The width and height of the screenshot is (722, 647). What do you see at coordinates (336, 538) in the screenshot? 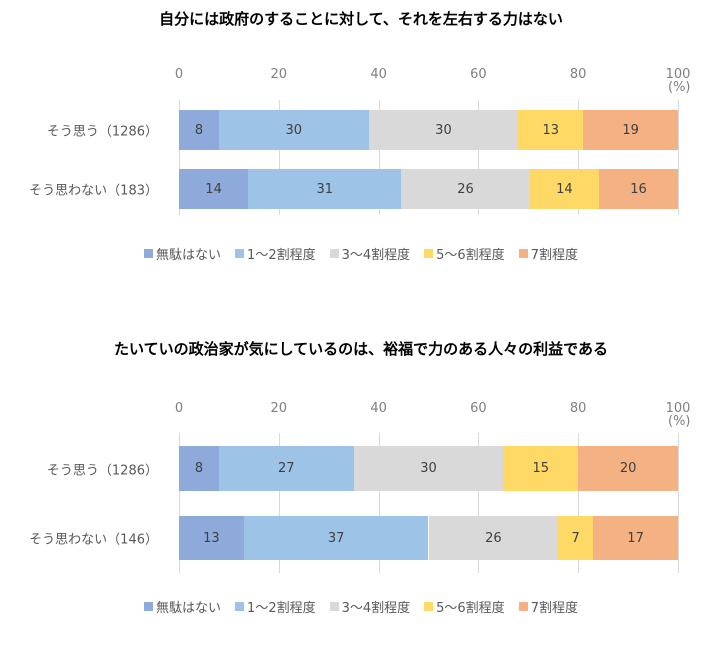
I see `bar-segment: 37` at bounding box center [336, 538].